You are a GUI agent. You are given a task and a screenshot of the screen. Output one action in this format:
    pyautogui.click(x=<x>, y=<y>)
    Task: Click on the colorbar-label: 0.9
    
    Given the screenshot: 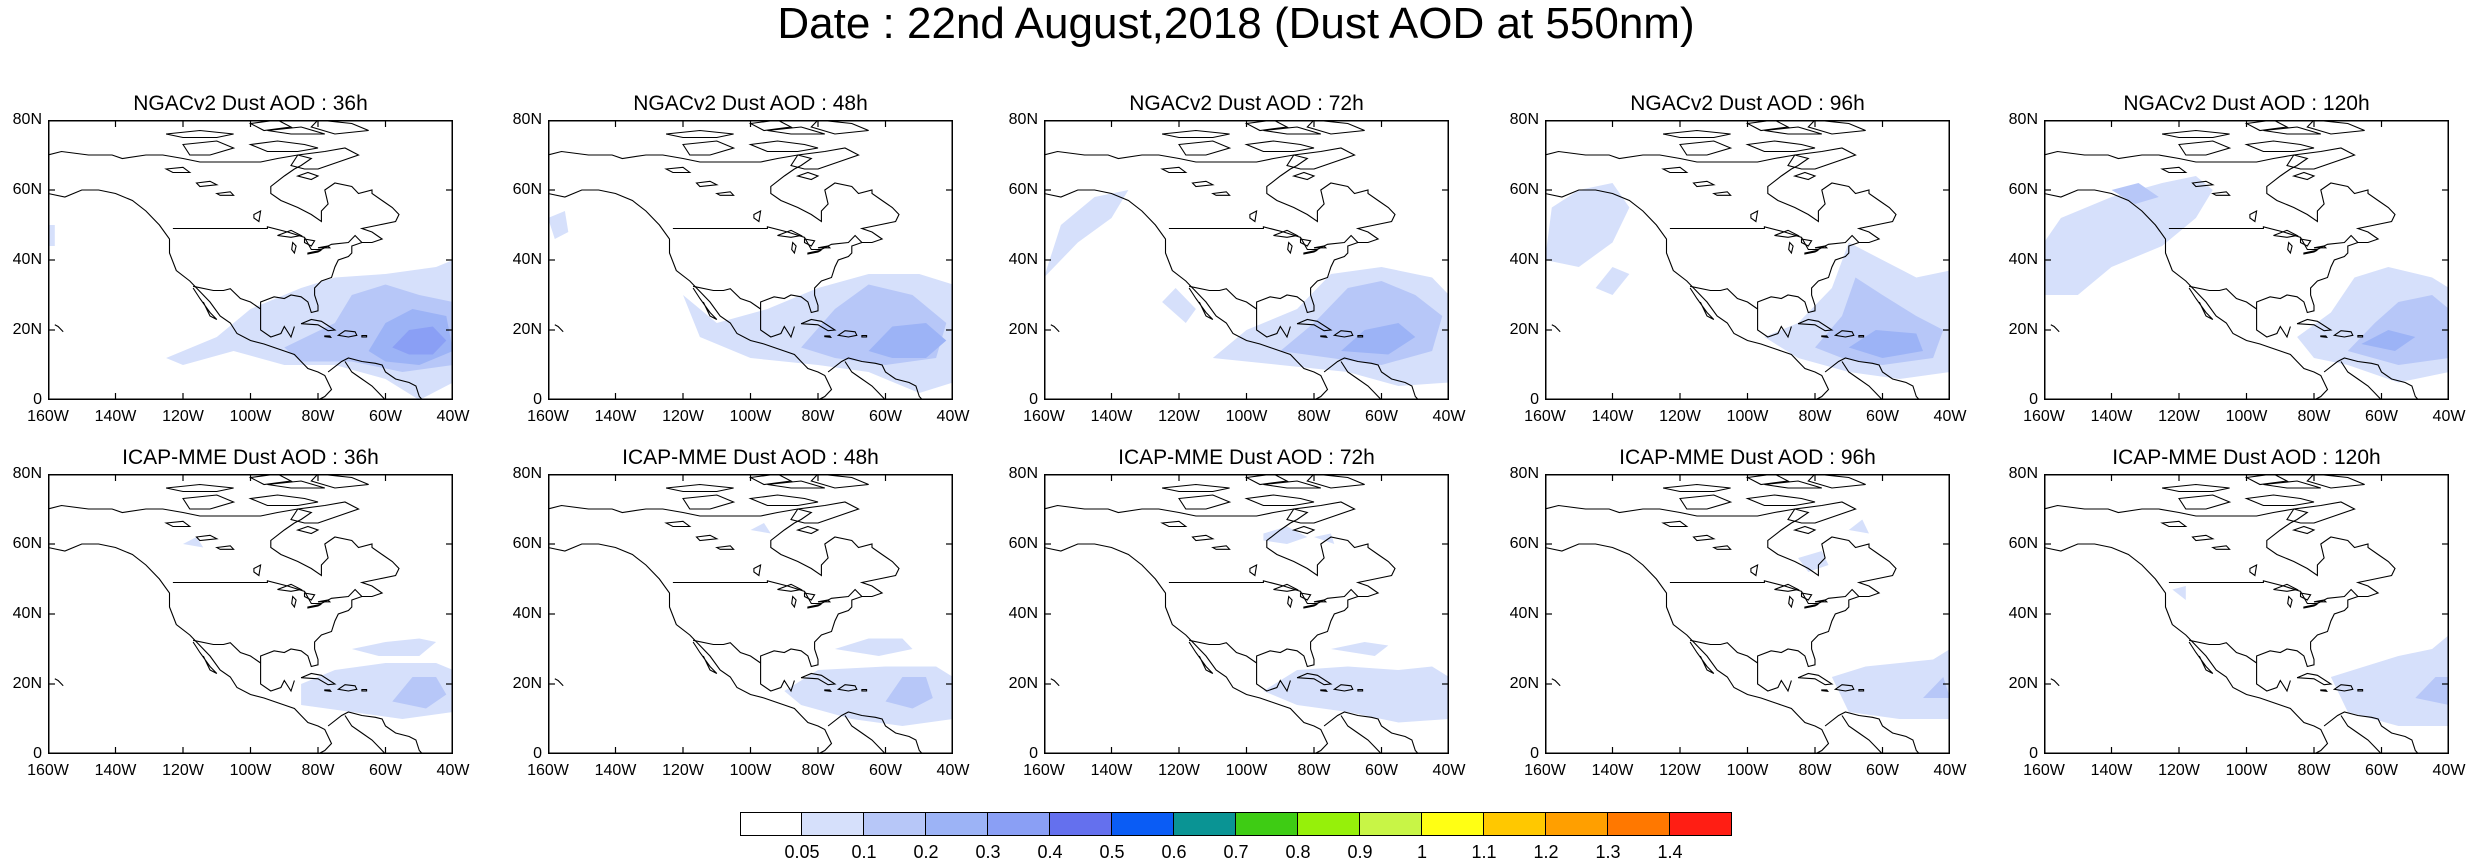 What is the action you would take?
    pyautogui.click(x=1360, y=852)
    